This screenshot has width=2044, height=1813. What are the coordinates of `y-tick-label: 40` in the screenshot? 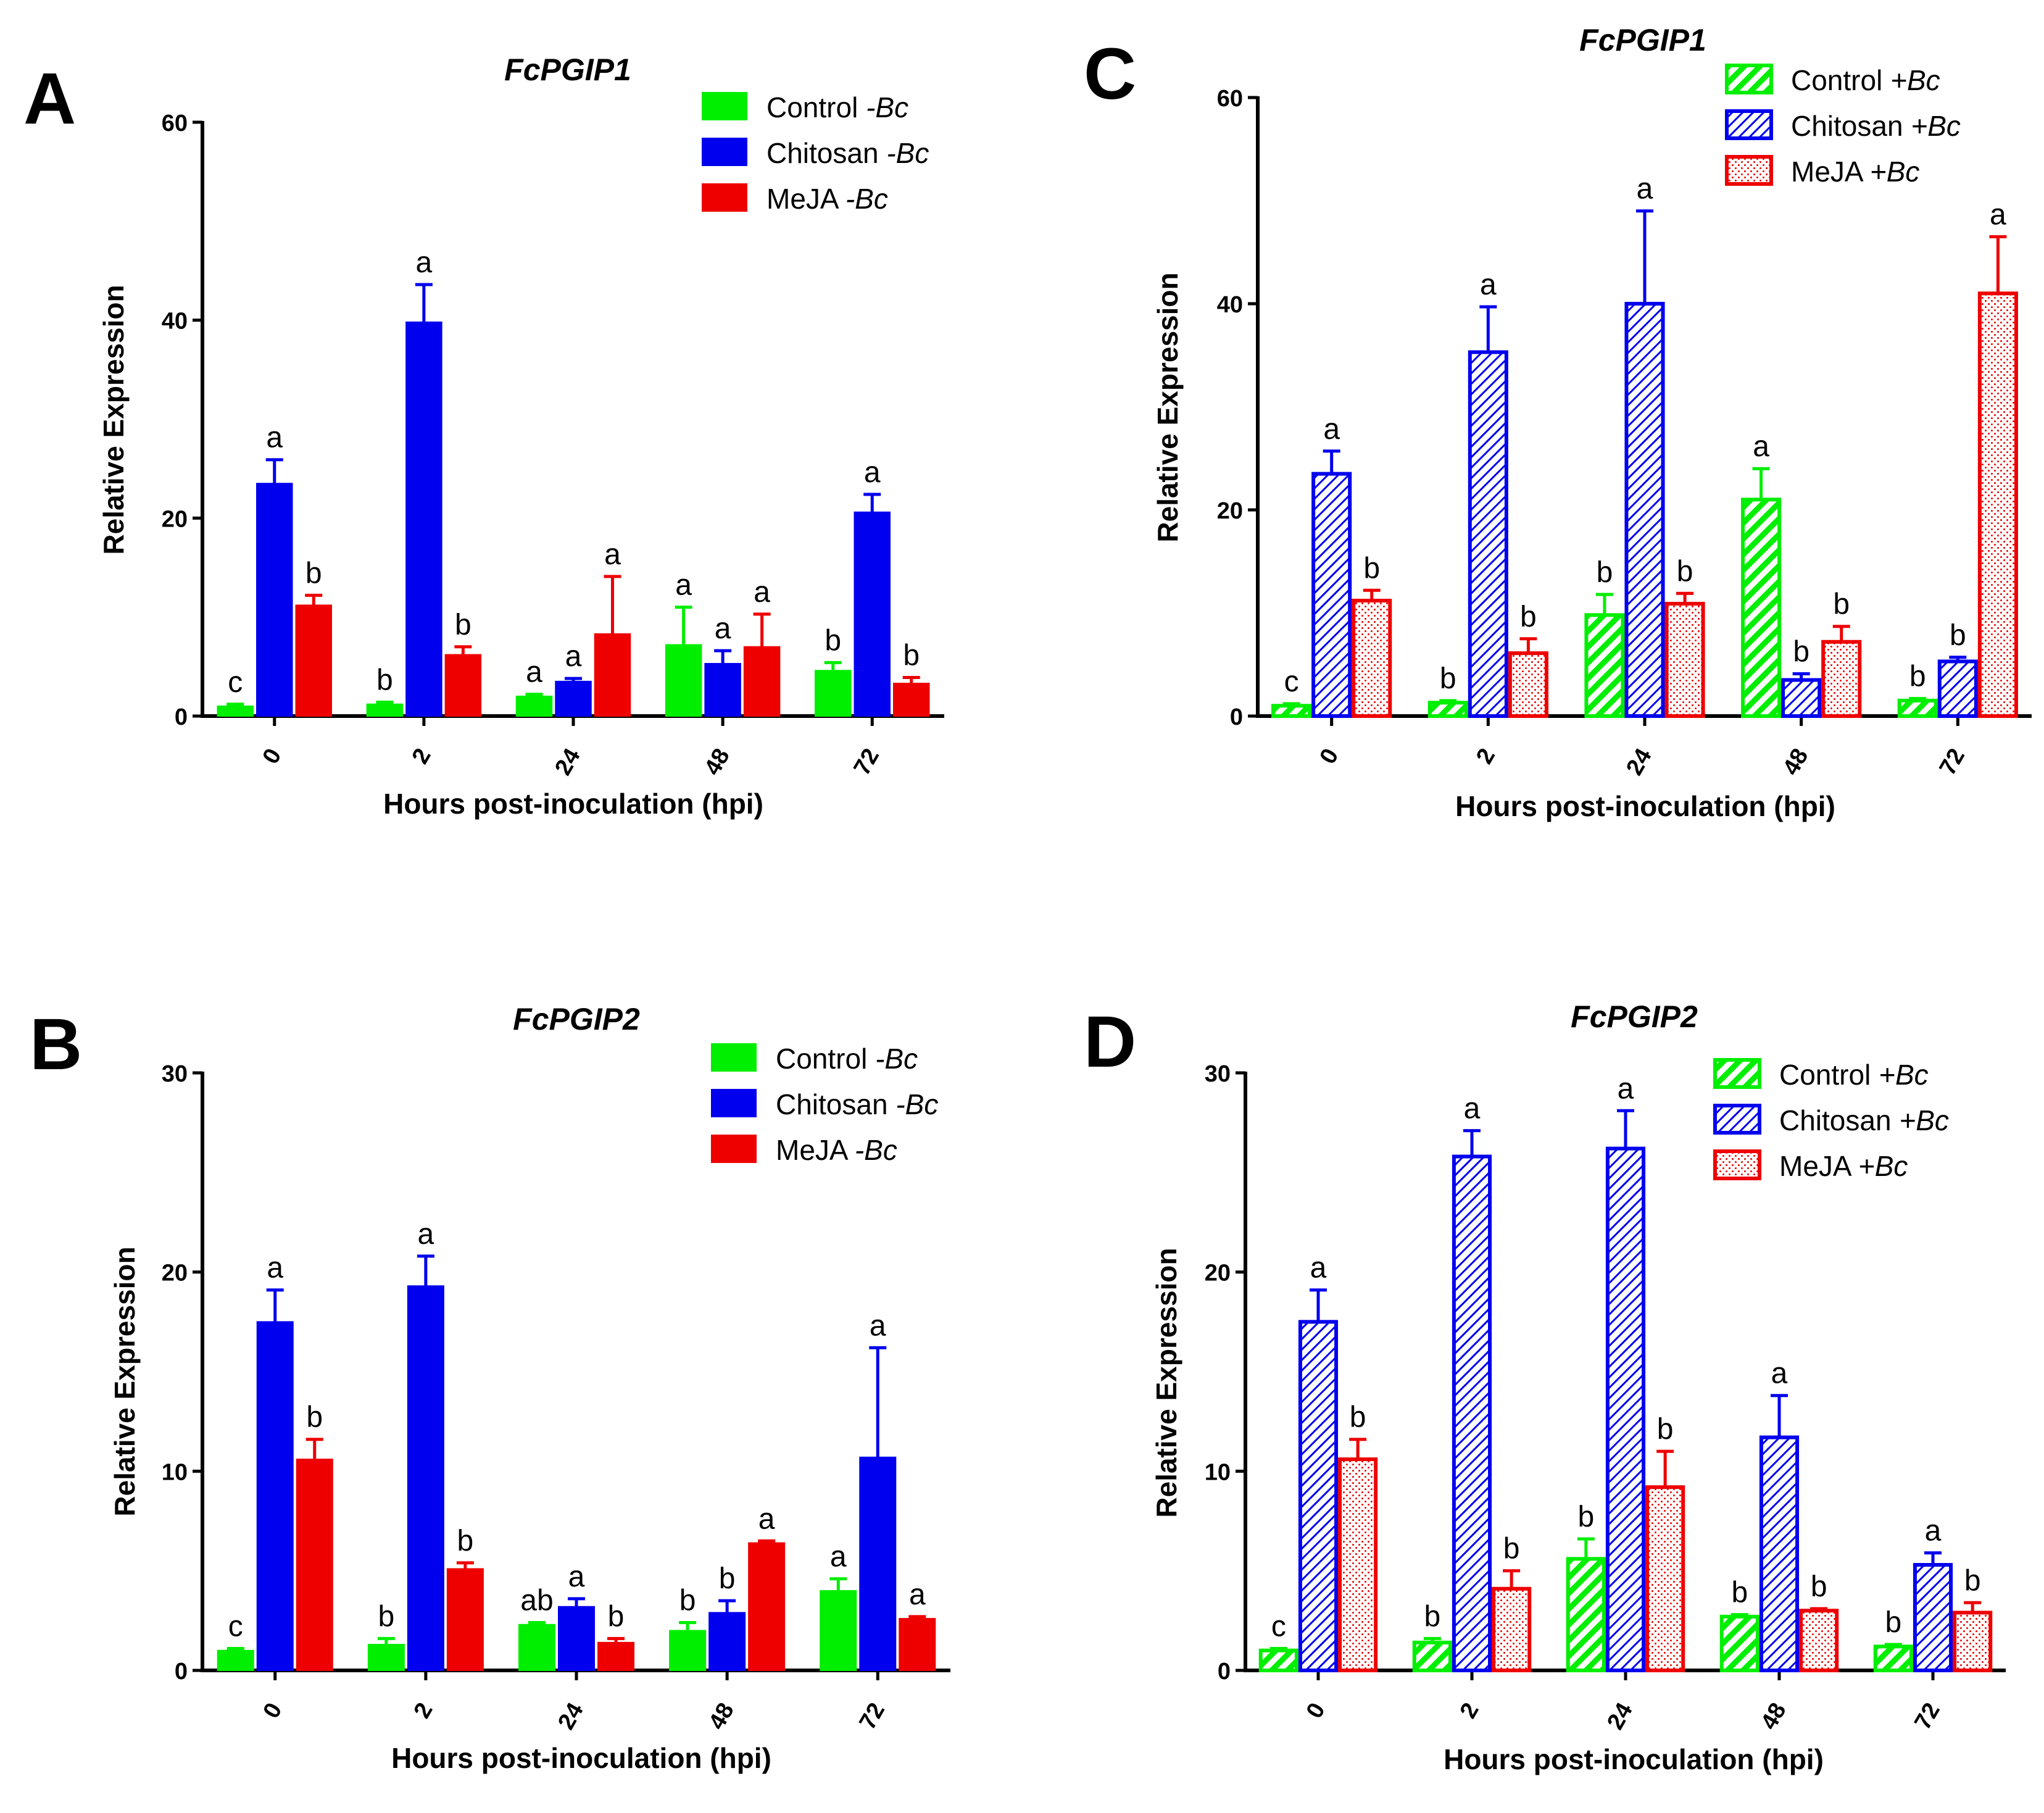 It's located at (175, 322).